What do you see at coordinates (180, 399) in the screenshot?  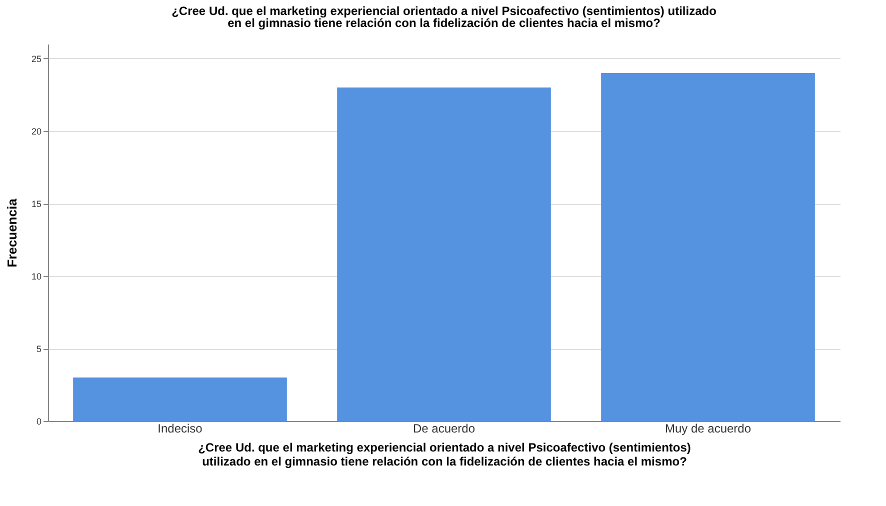 I see `bar` at bounding box center [180, 399].